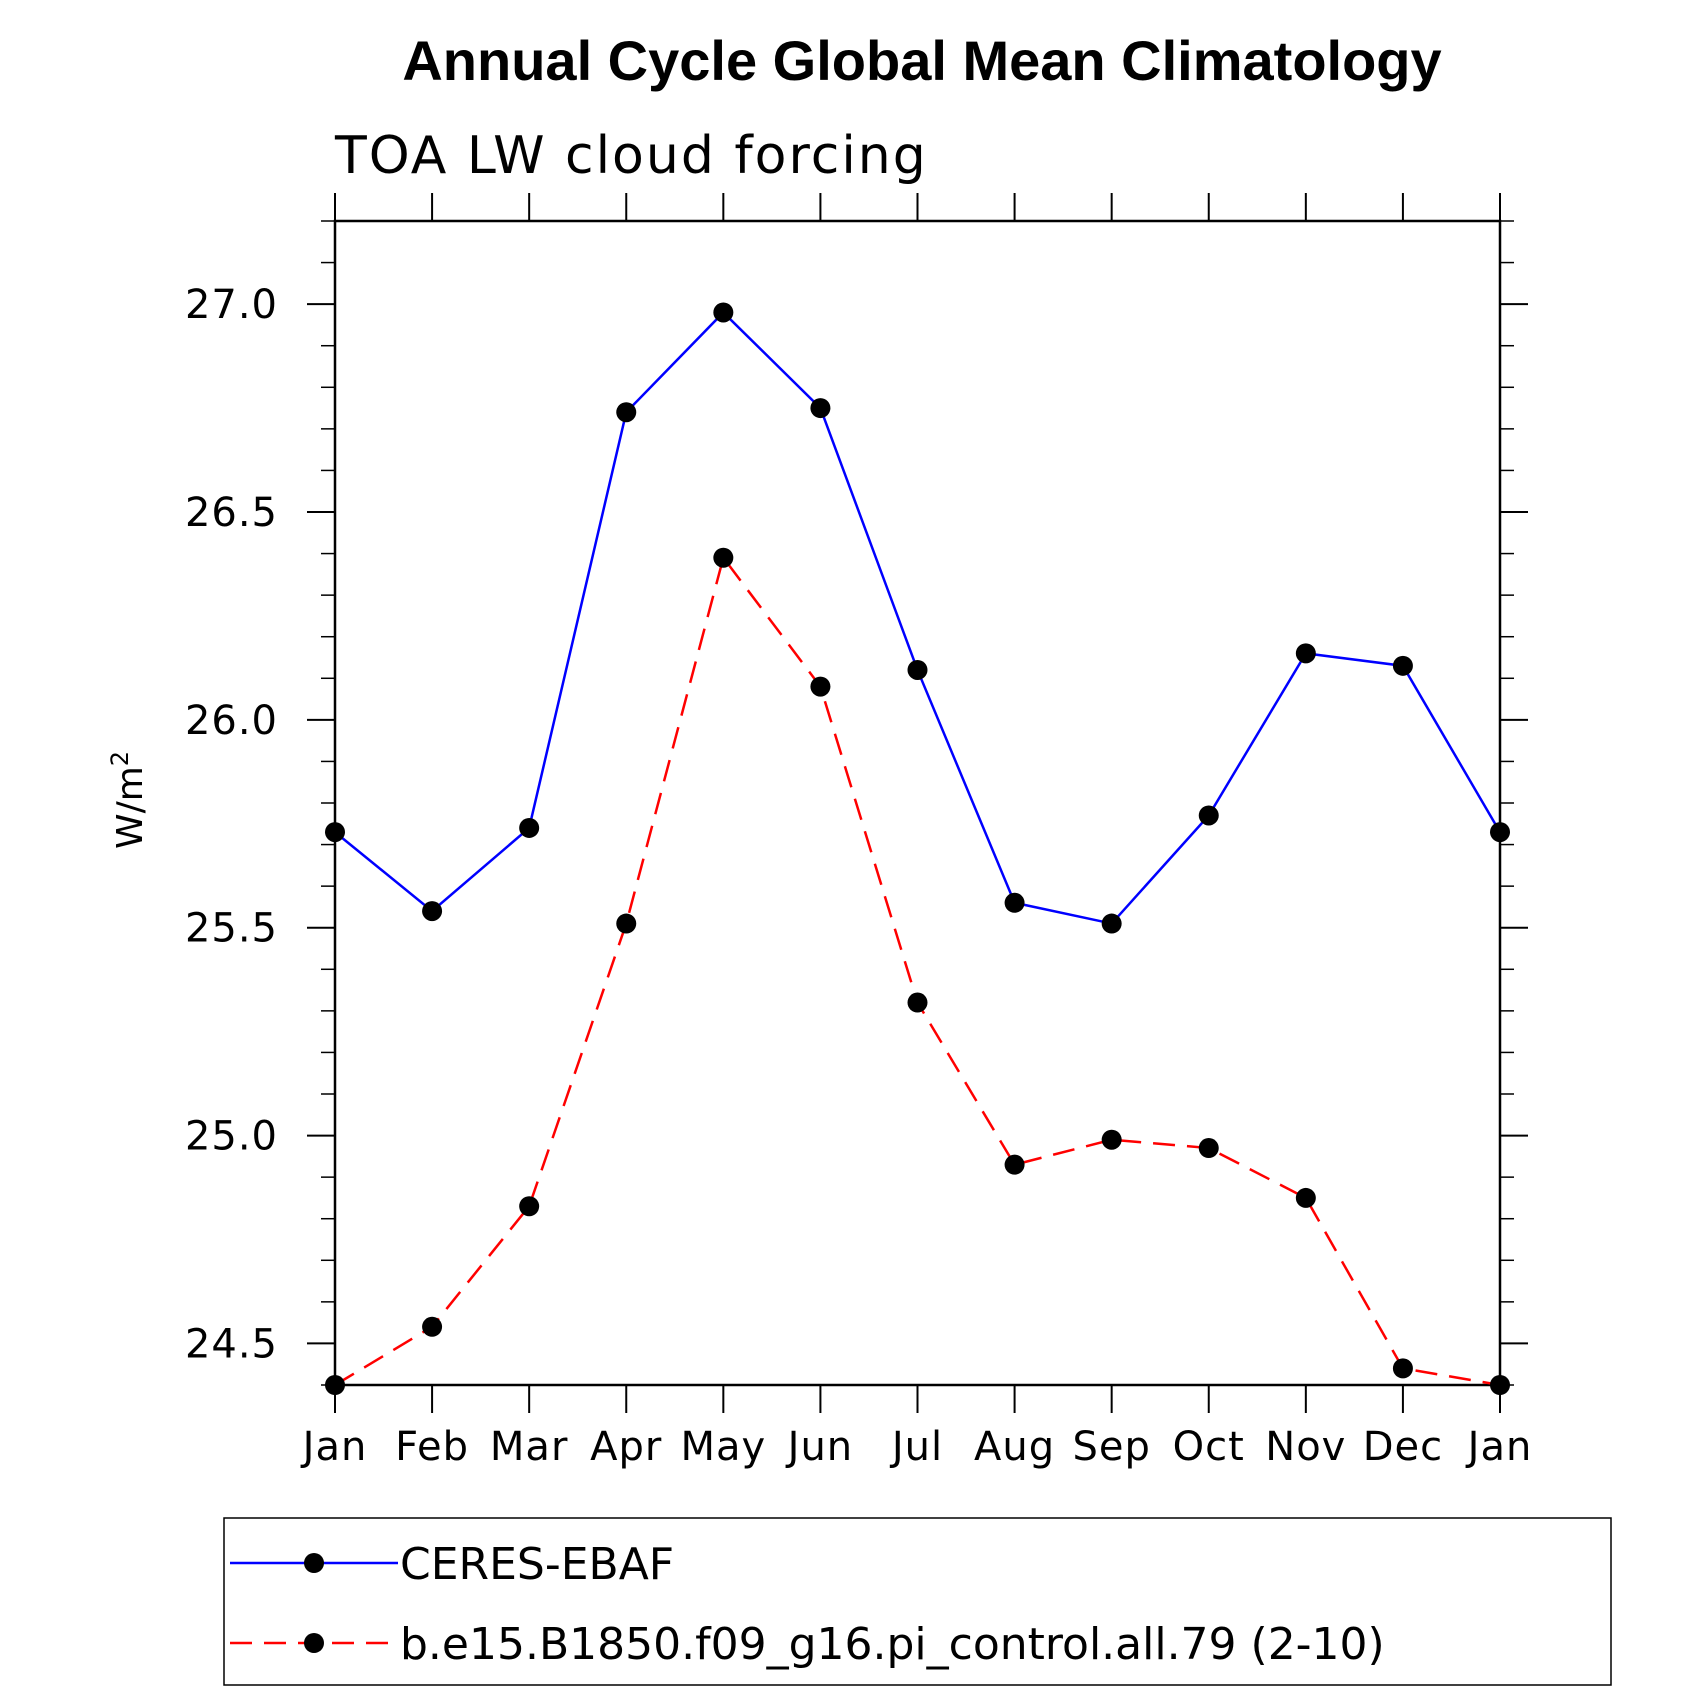 The image size is (1702, 1702). Describe the element at coordinates (723, 1447) in the screenshot. I see `x-tick-label: May` at that location.